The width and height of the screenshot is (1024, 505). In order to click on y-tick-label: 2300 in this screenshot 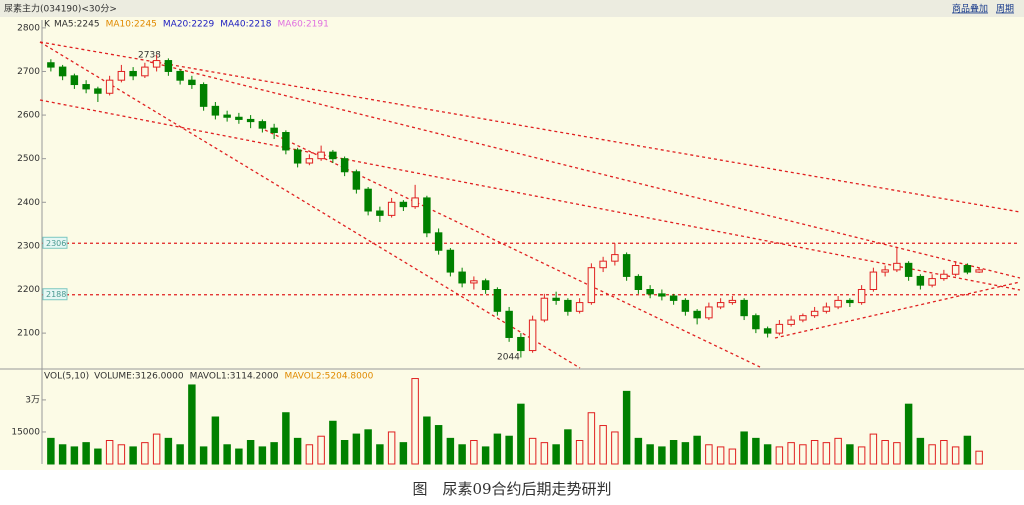, I will do `click(28, 246)`.